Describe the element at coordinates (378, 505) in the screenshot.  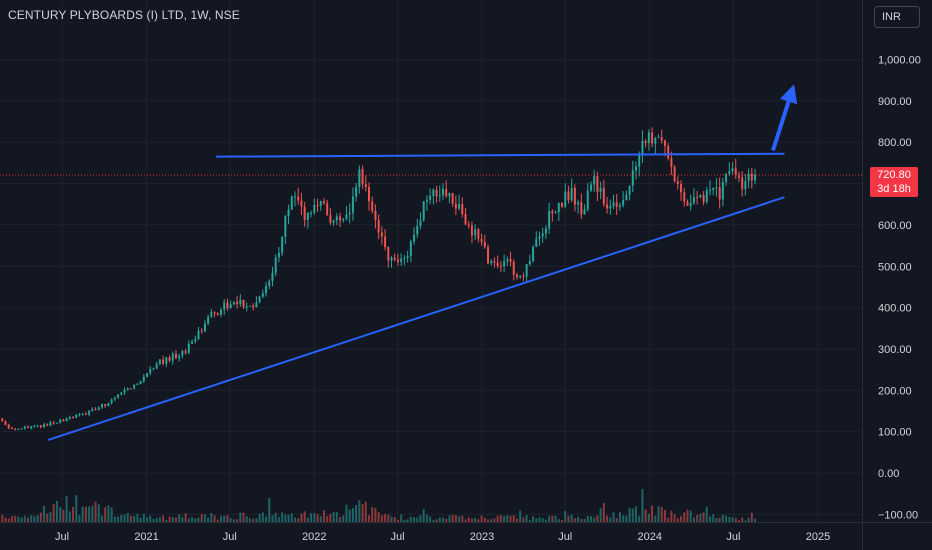
I see `volume-bars` at that location.